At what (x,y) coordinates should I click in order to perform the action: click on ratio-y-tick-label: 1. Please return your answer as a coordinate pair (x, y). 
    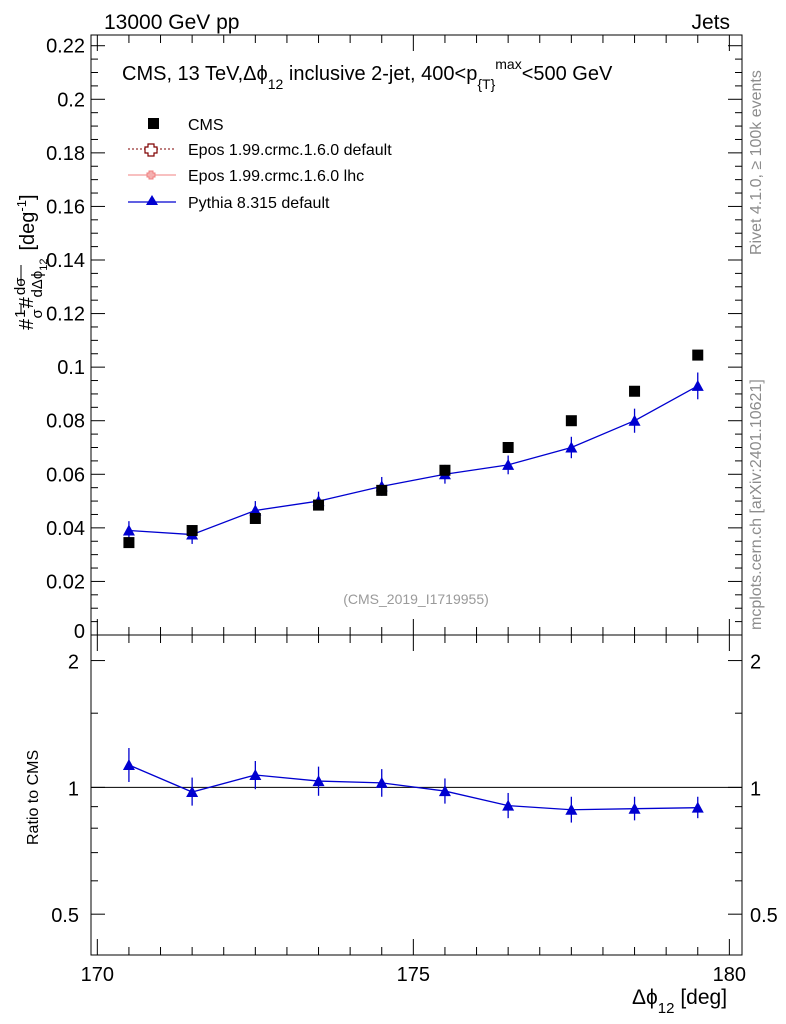
    Looking at the image, I should click on (73, 789).